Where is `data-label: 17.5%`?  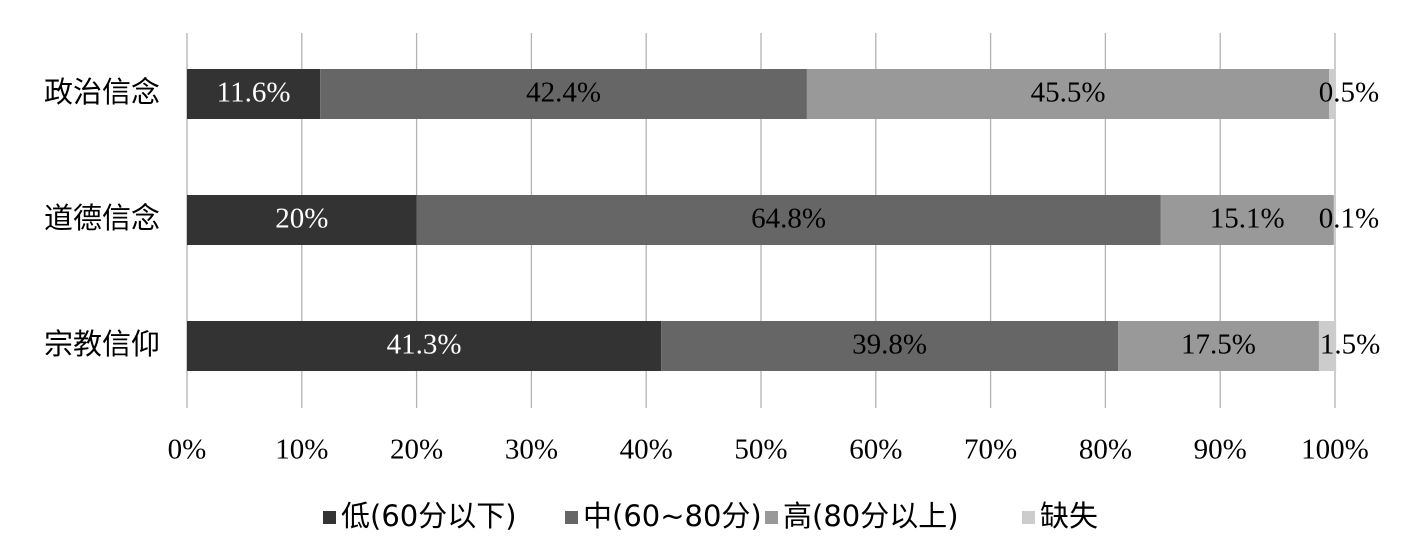 data-label: 17.5% is located at coordinates (1218, 345).